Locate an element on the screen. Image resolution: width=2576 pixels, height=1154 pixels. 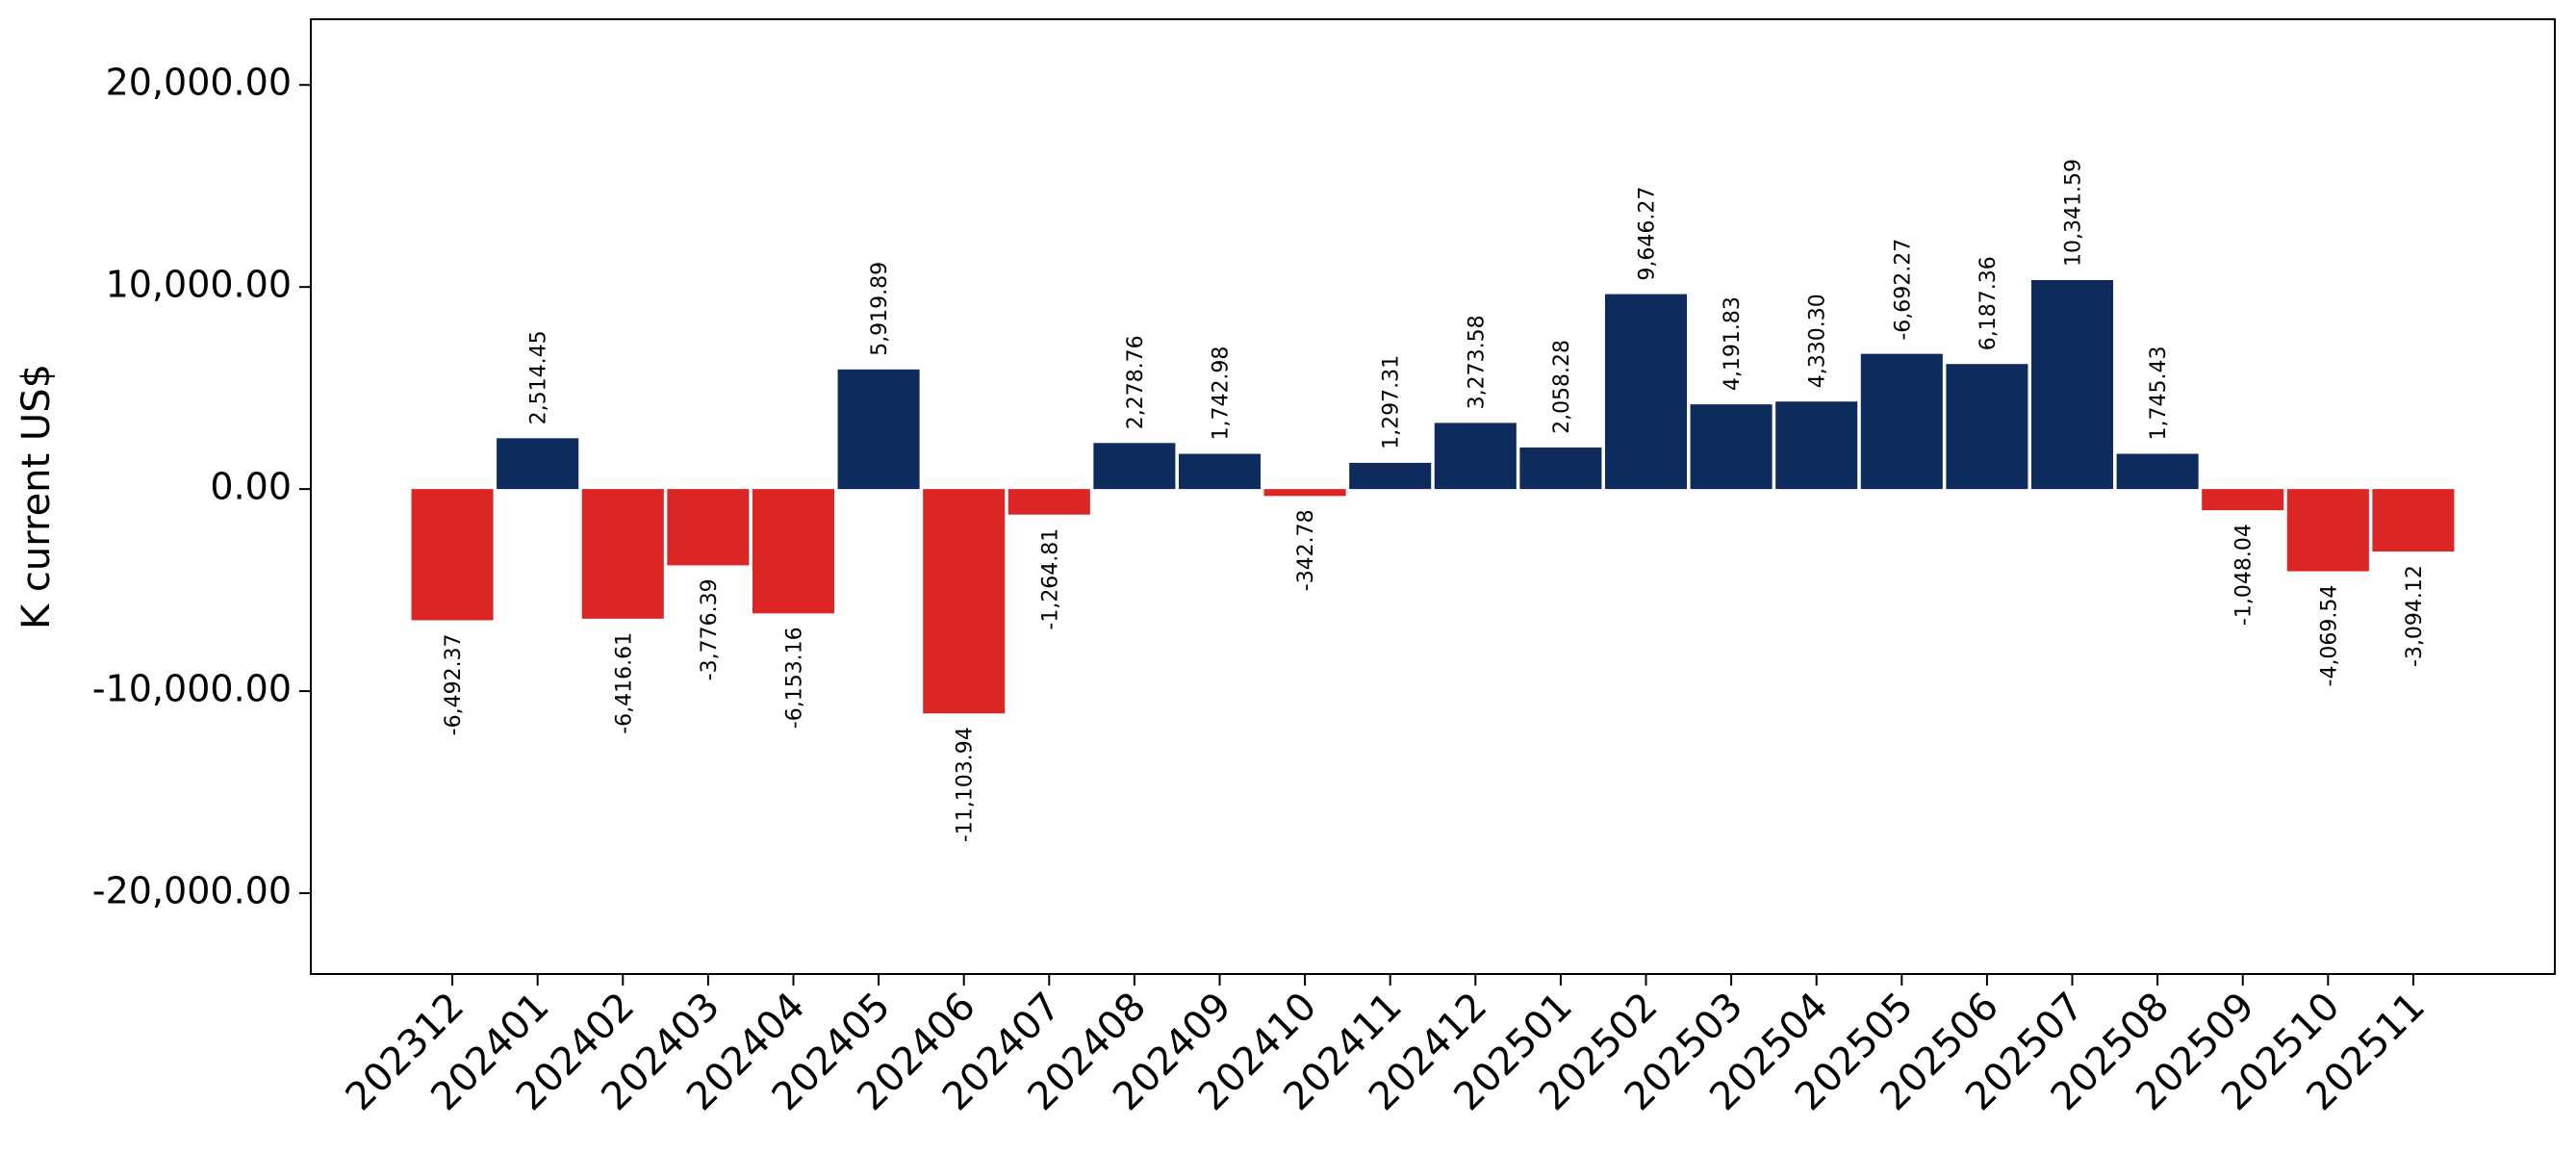
value-label: 2,278.76 is located at coordinates (1136, 382).